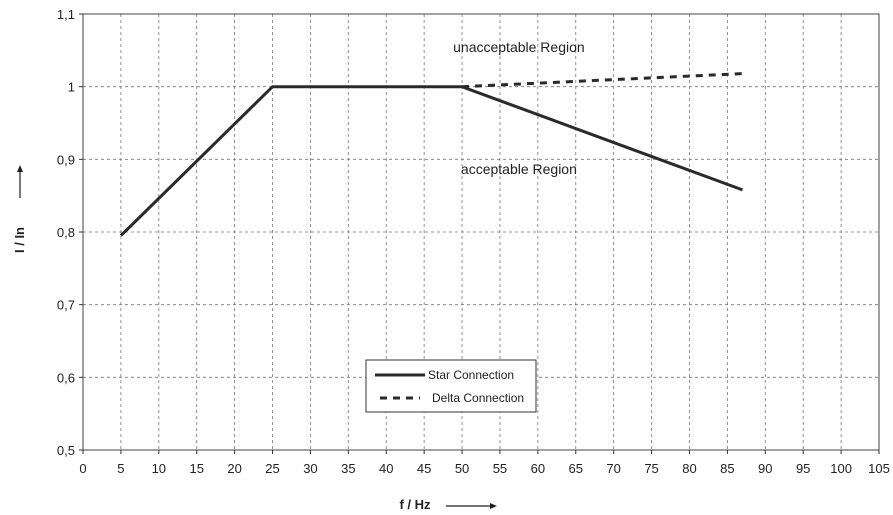 Image resolution: width=893 pixels, height=515 pixels. I want to click on x-tick-label: 0, so click(82, 468).